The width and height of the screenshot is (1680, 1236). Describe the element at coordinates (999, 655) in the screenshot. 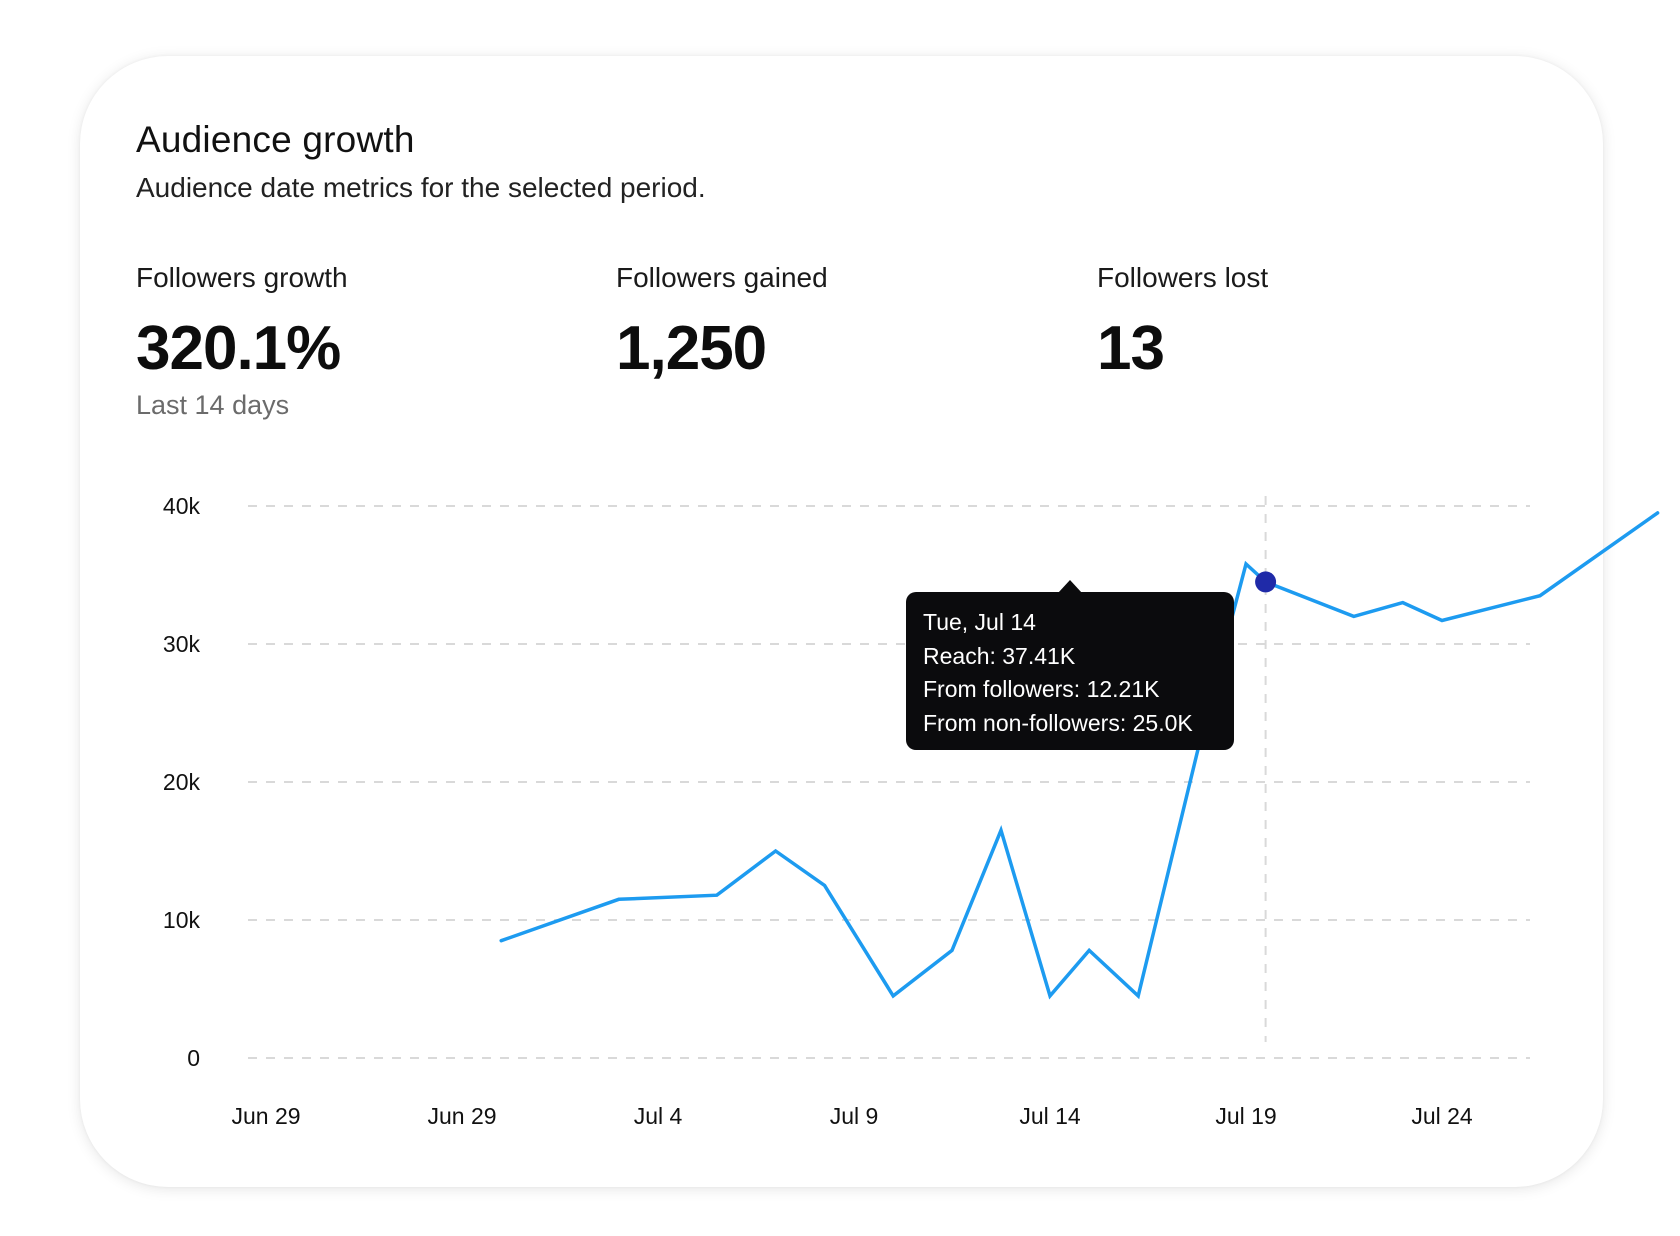

I see `tooltip-reach: Reach: 37.41K` at that location.